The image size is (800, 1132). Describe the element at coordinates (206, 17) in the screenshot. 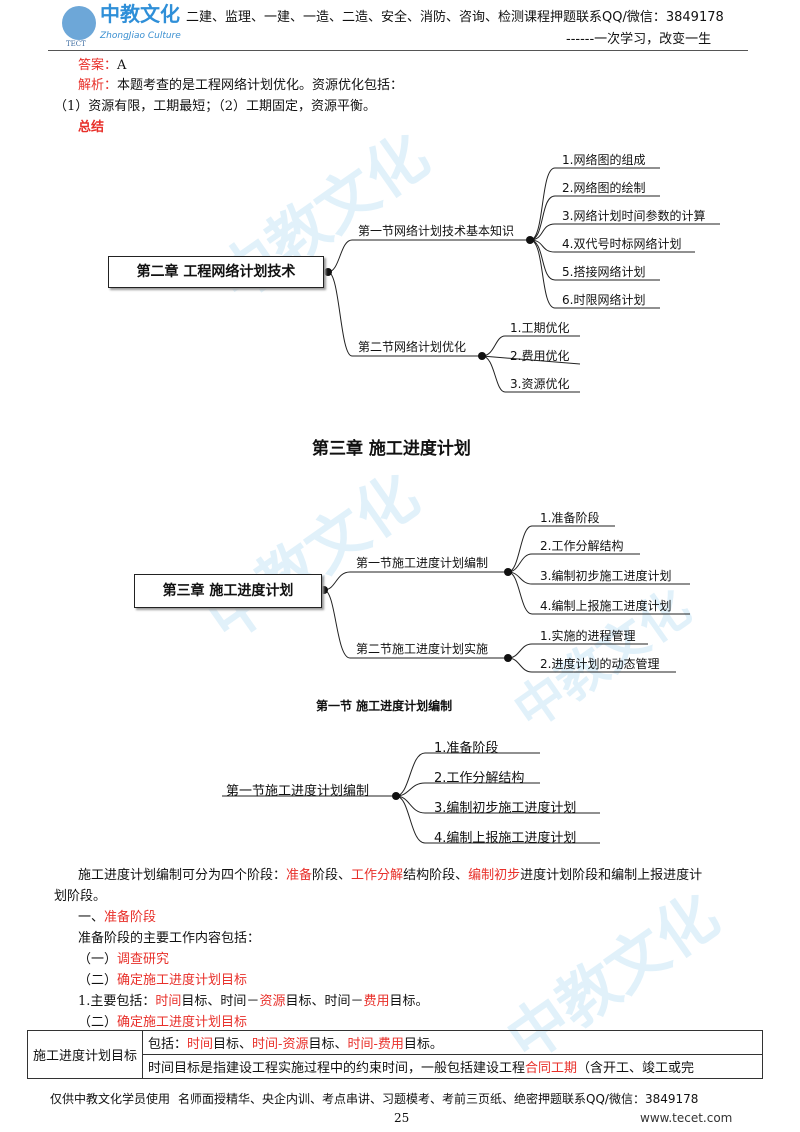

I see `header-prefix: 二建、` at that location.